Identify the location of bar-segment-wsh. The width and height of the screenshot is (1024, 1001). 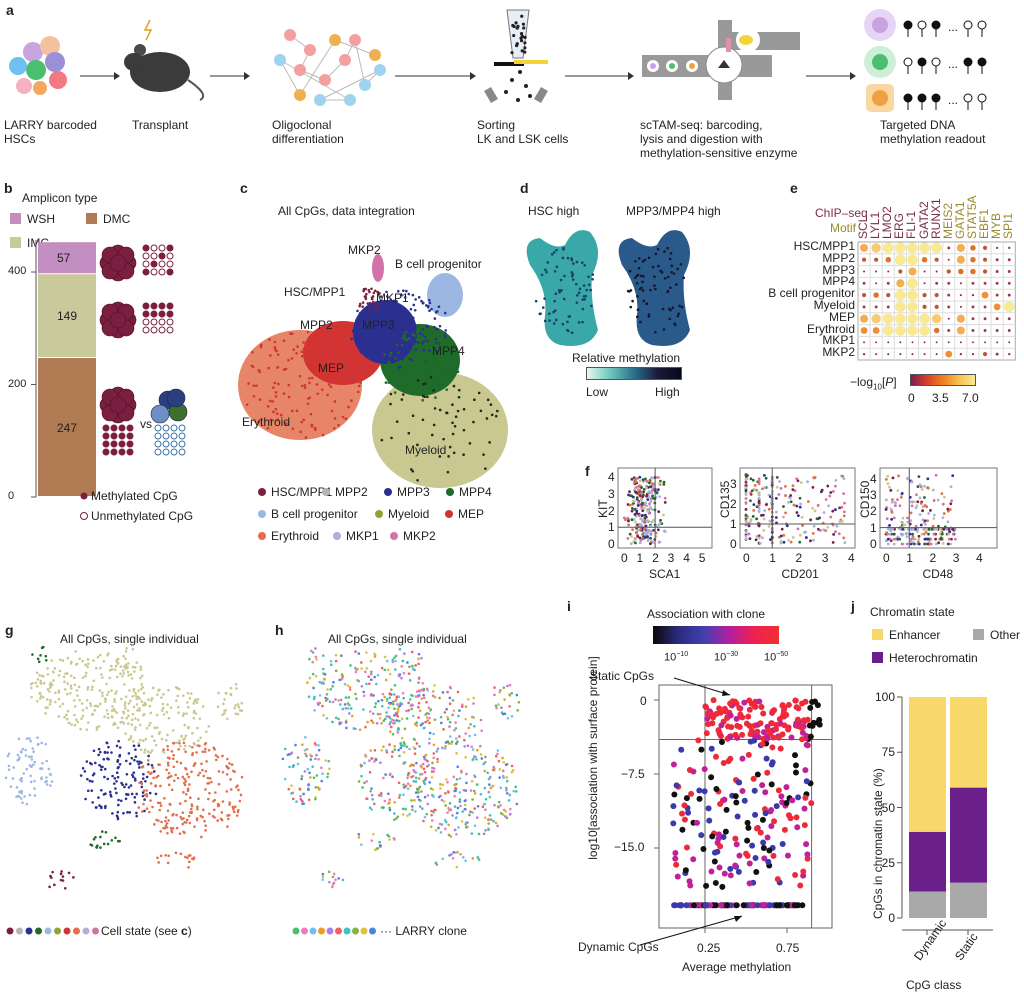
(67, 258).